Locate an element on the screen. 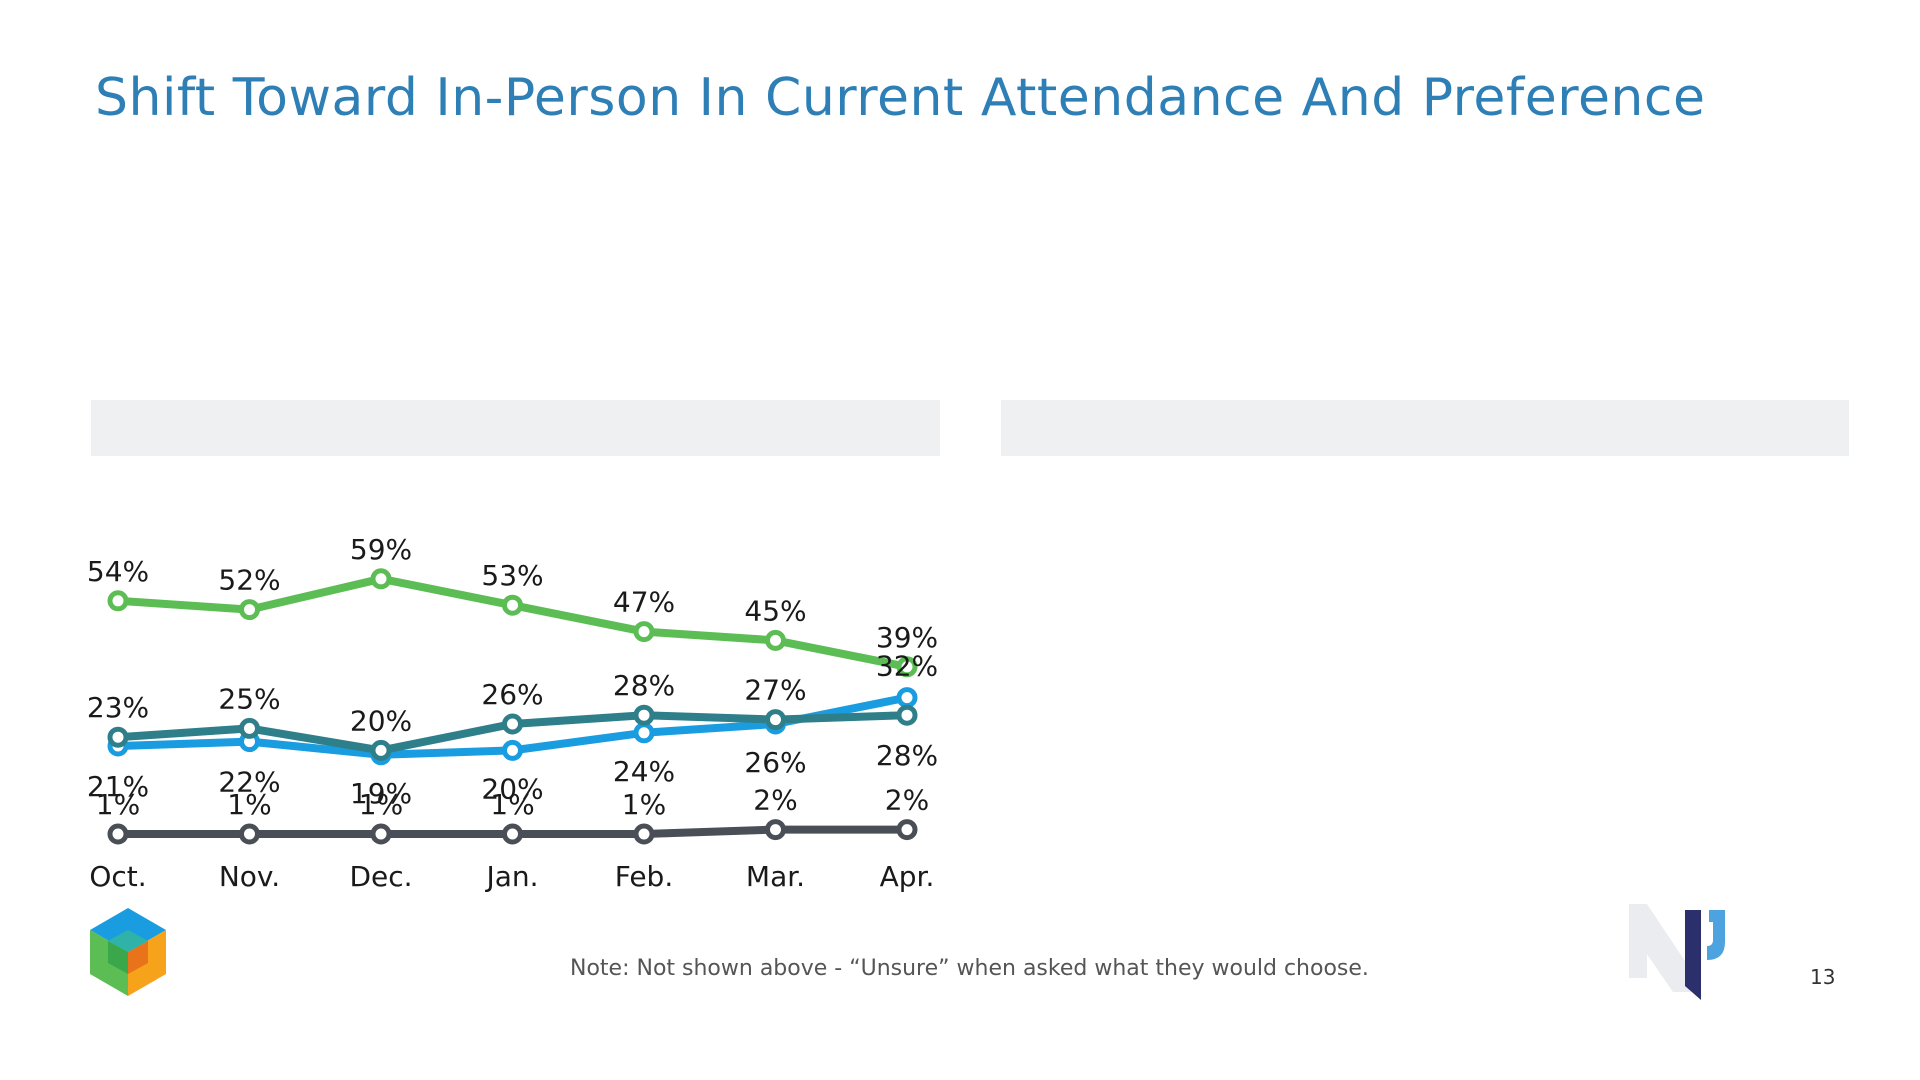 Image resolution: width=1920 pixels, height=1080 pixels. data-label: 25% is located at coordinates (249, 698).